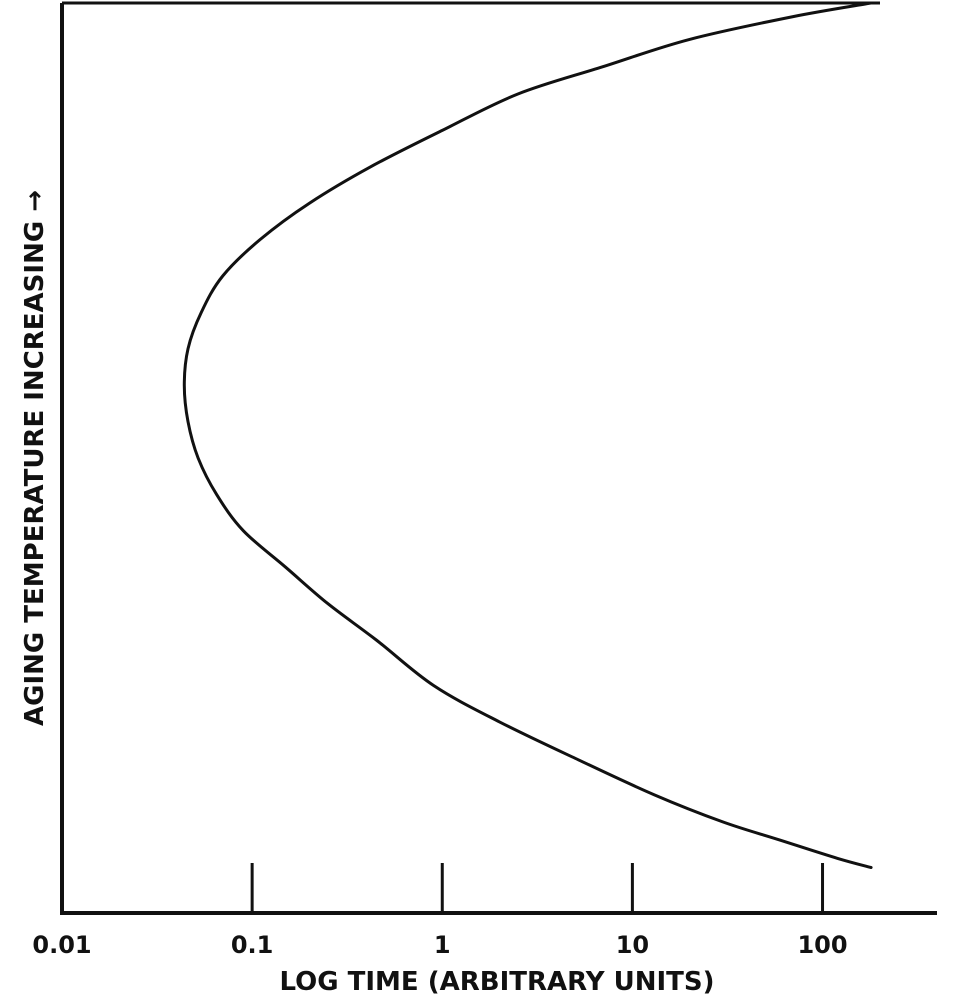  Describe the element at coordinates (497, 982) in the screenshot. I see `x-axis-label: LOG TIME (ARBITRARY UNITS)` at that location.